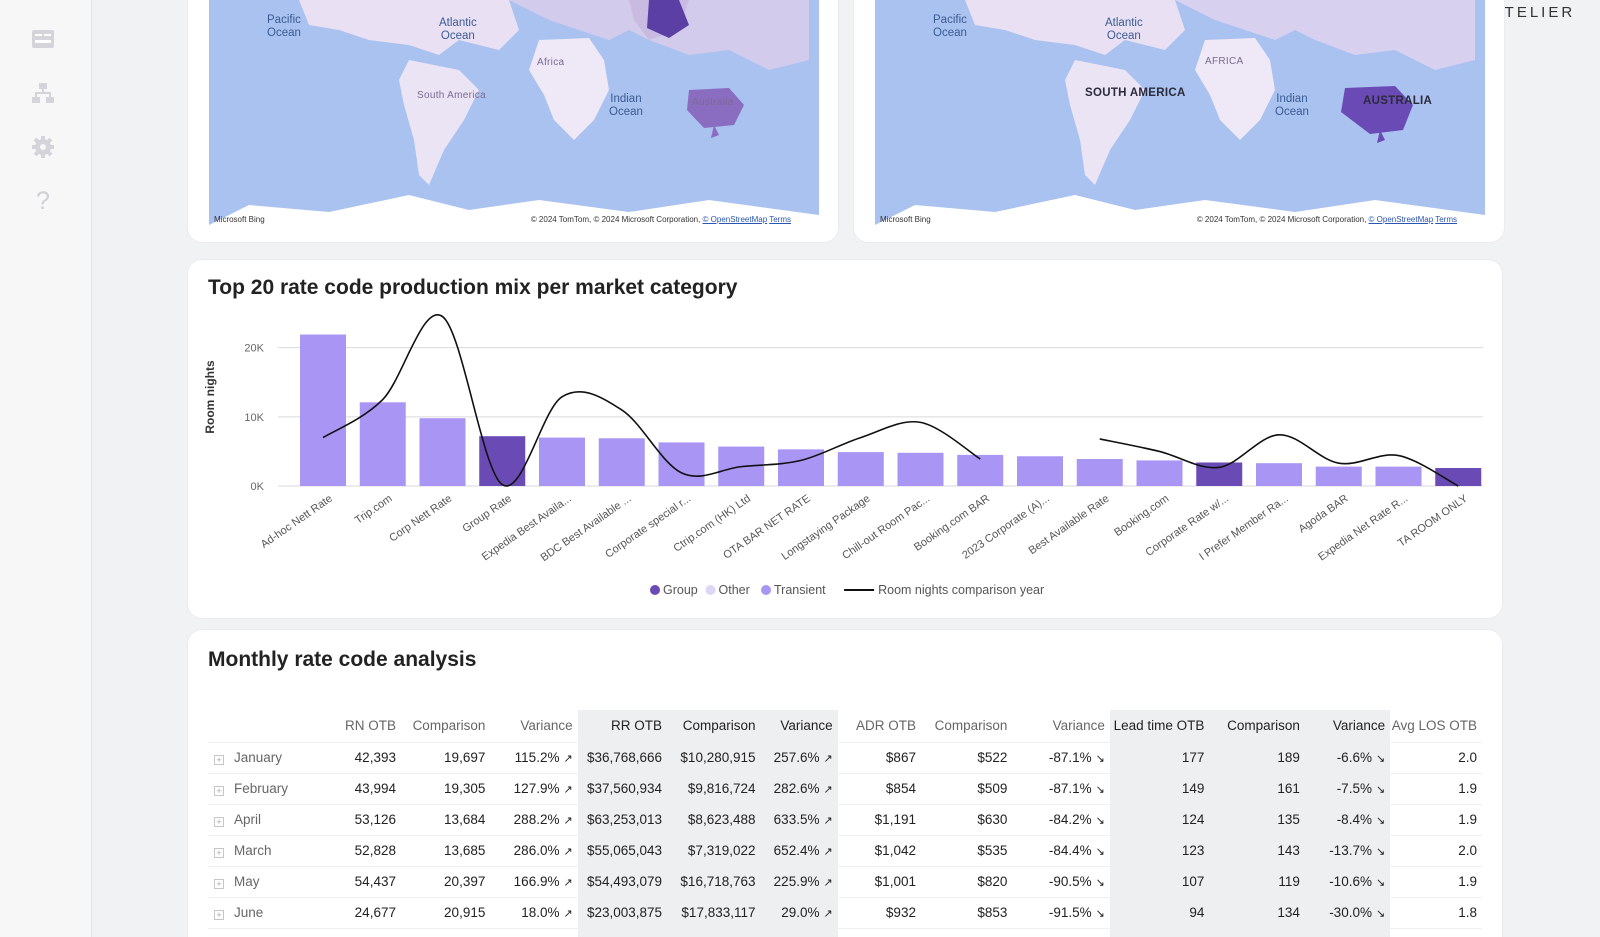  What do you see at coordinates (357, 881) in the screenshot?
I see `table-cell: 54,437` at bounding box center [357, 881].